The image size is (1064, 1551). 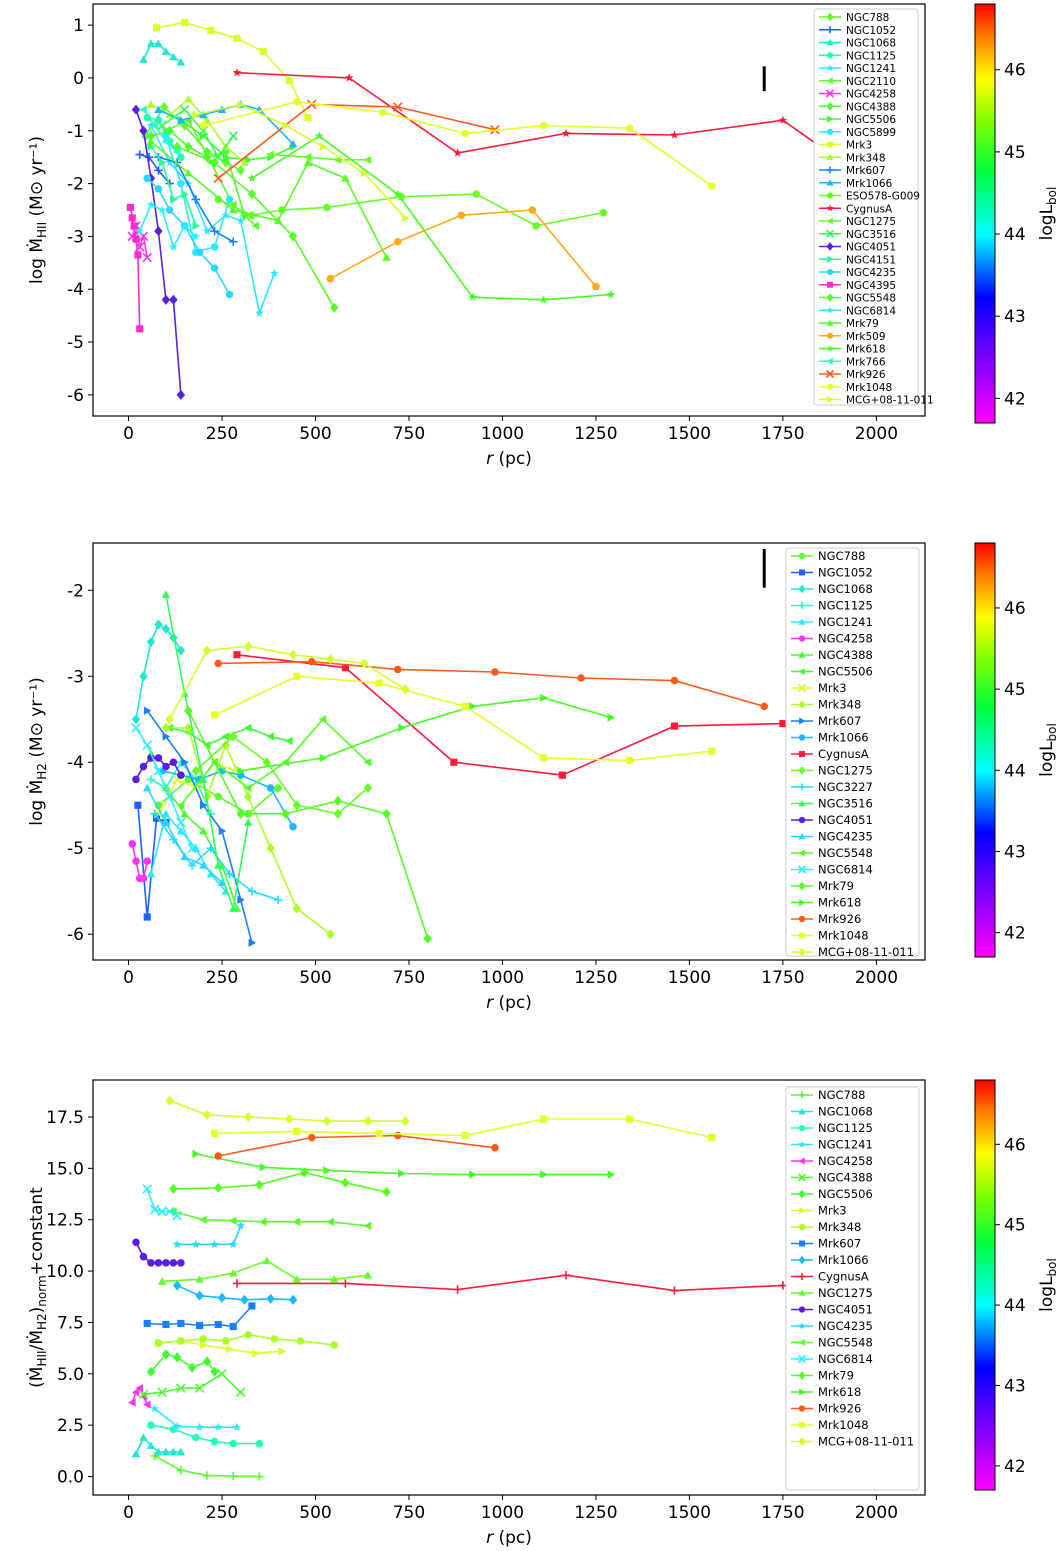 I want to click on series-NGC4258, so click(x=140, y=861).